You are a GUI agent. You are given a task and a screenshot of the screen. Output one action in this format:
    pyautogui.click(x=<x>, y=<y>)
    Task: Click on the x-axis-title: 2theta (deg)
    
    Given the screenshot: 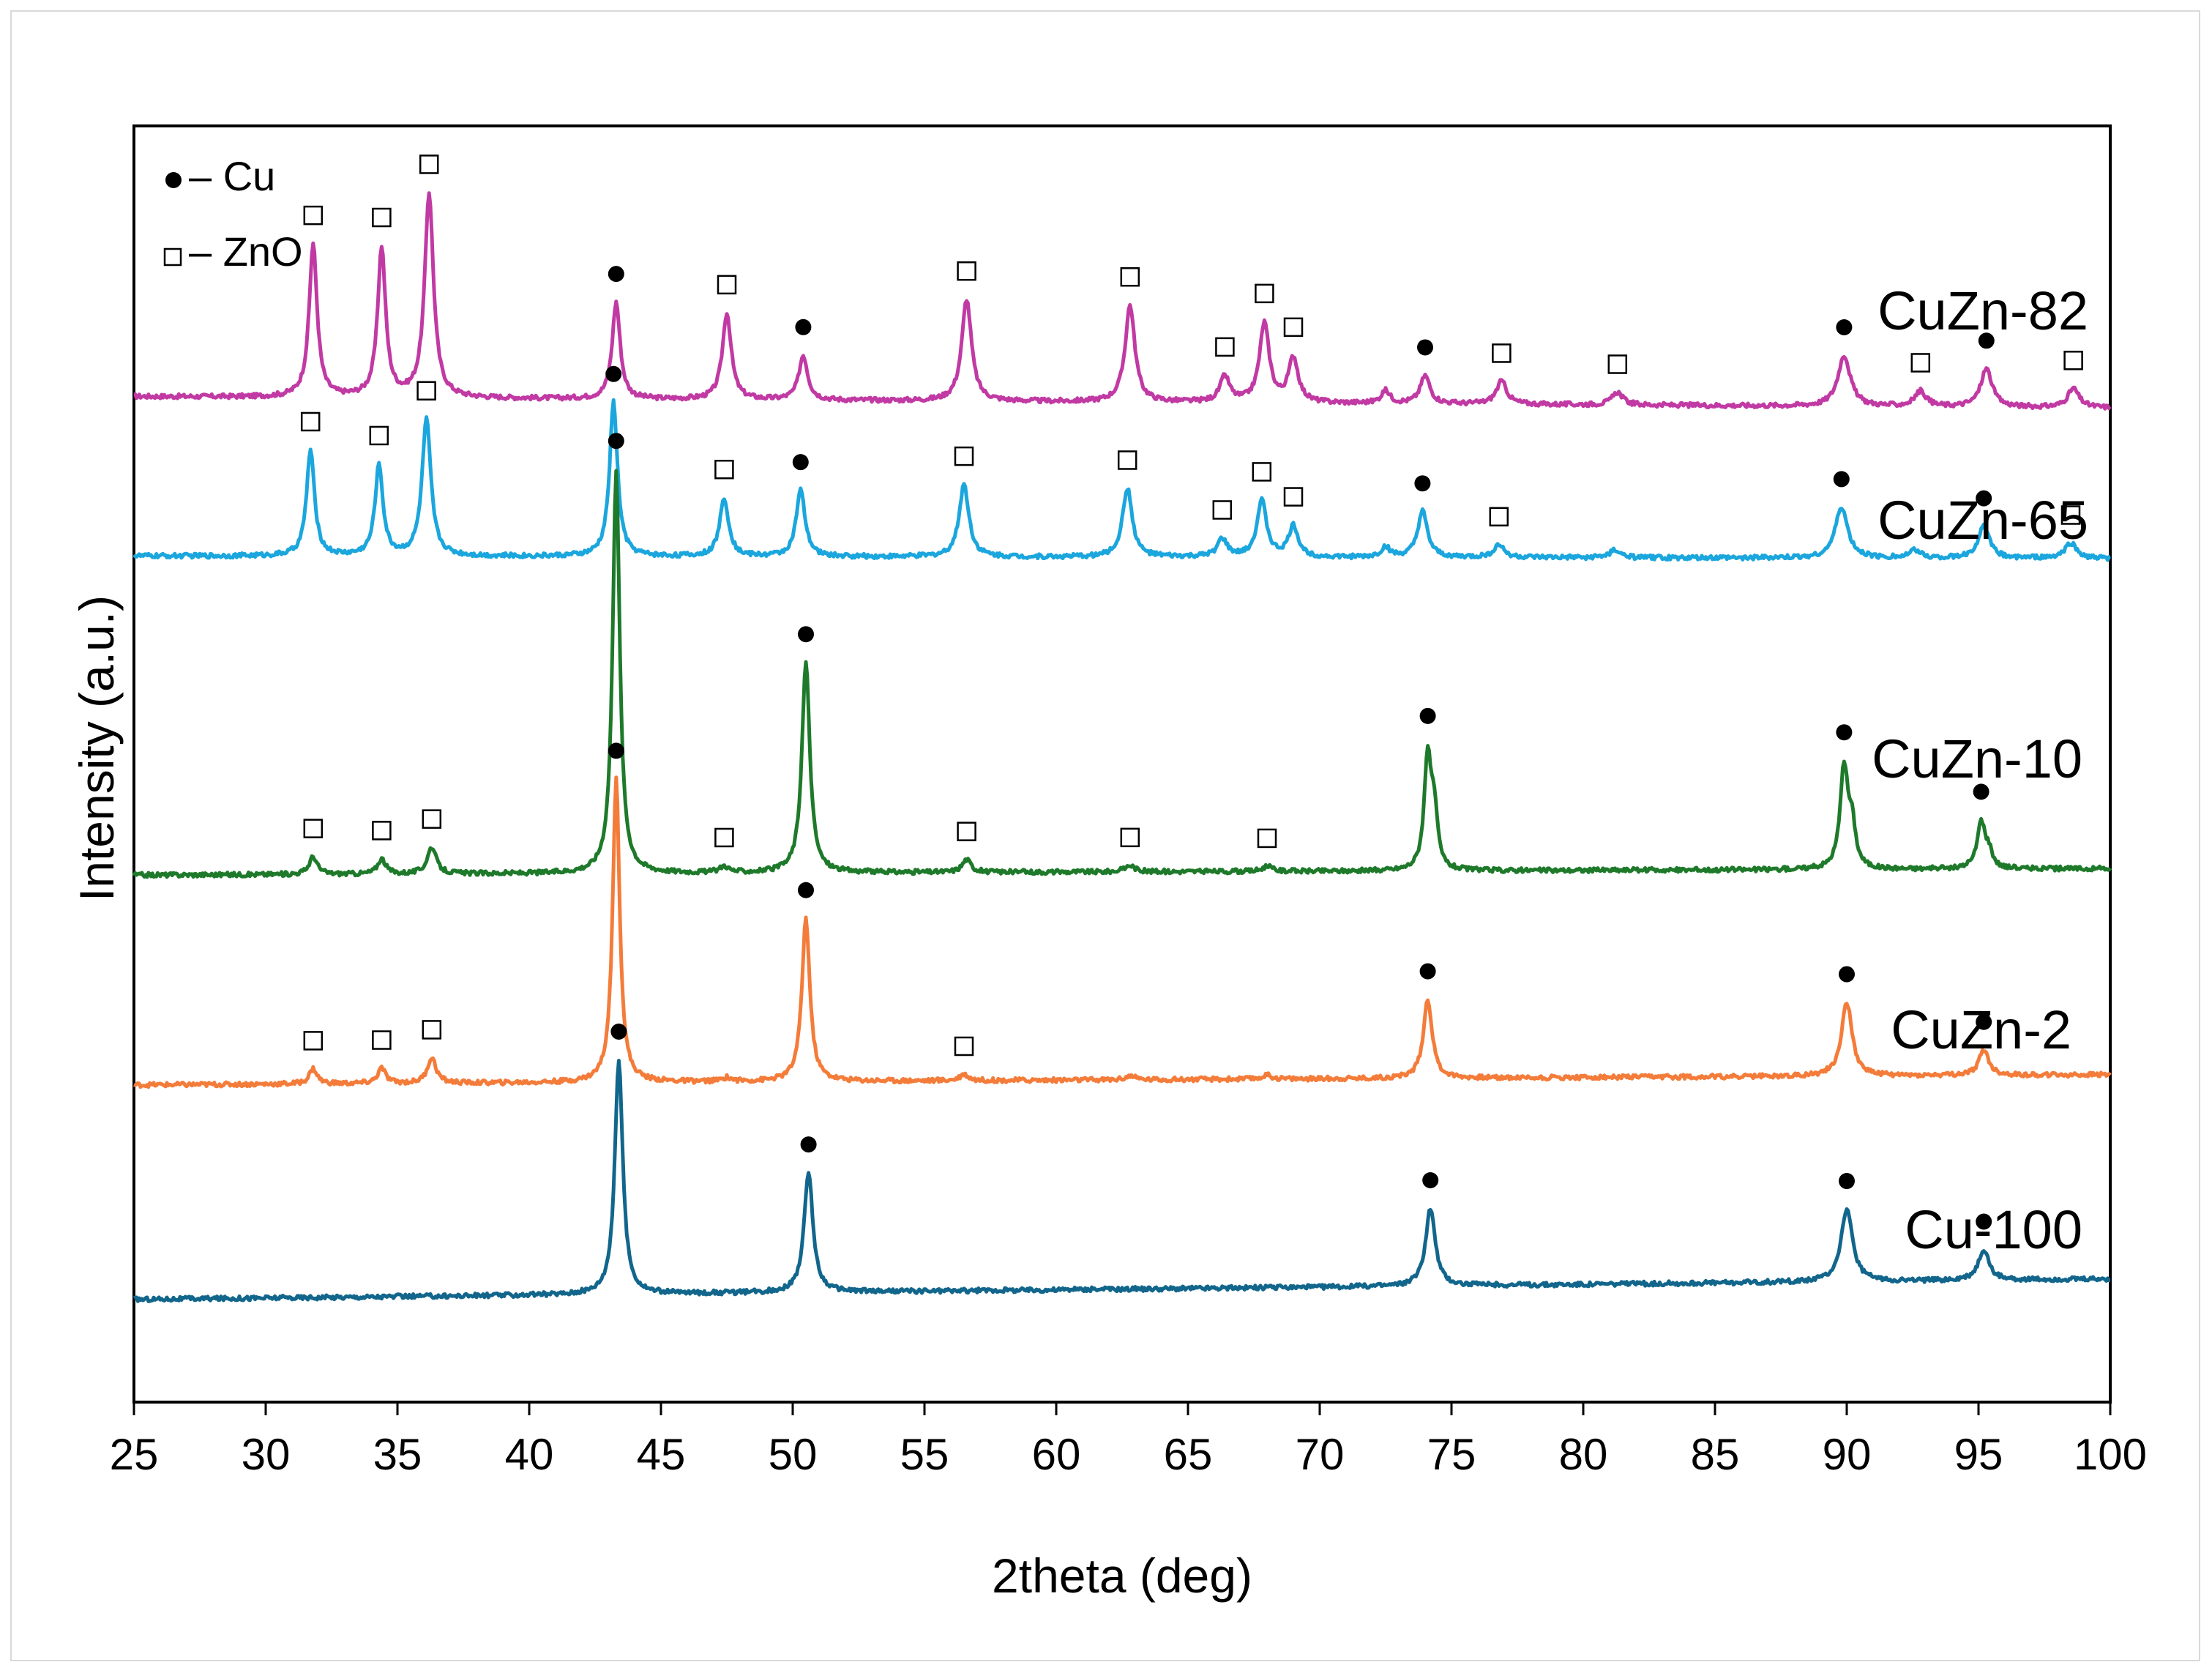 What is the action you would take?
    pyautogui.click(x=1122, y=1576)
    